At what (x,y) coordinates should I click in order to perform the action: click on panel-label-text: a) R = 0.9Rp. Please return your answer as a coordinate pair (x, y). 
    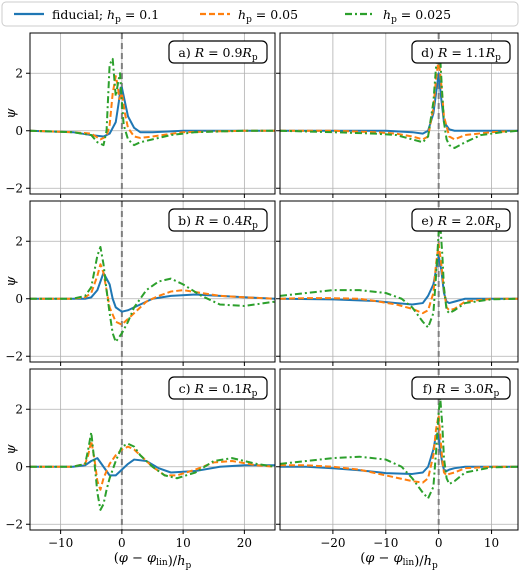
    Looking at the image, I should click on (217, 54).